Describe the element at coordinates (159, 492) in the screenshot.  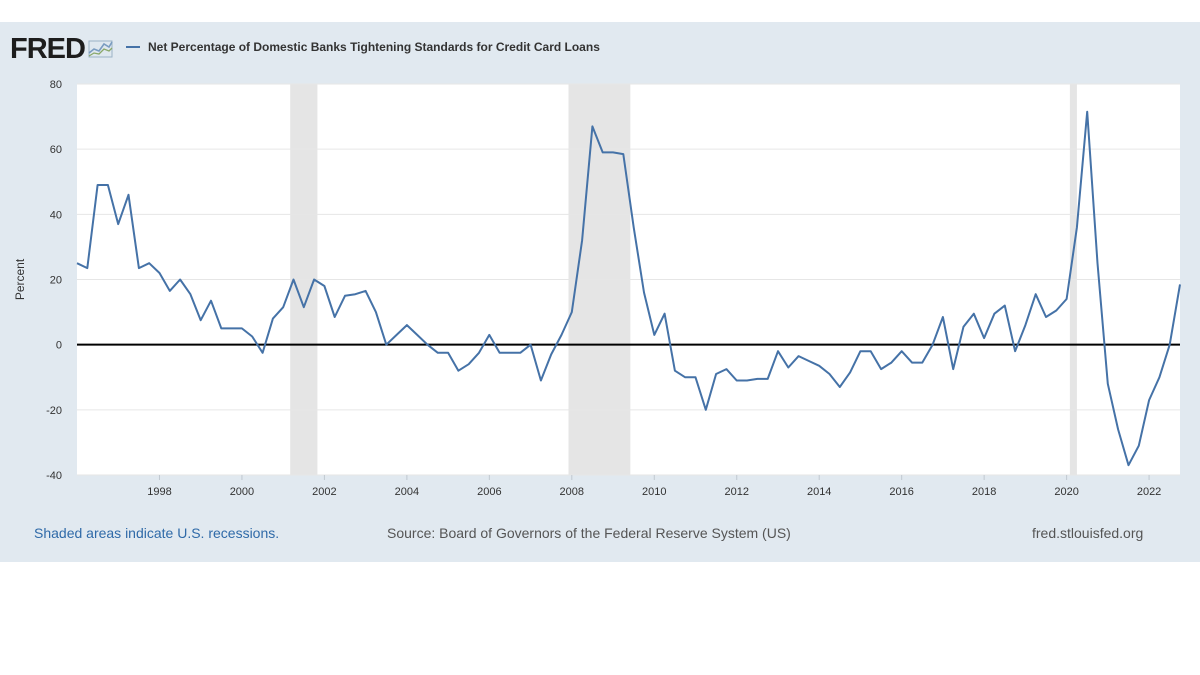
I see `x-tick-label: 1998` at that location.